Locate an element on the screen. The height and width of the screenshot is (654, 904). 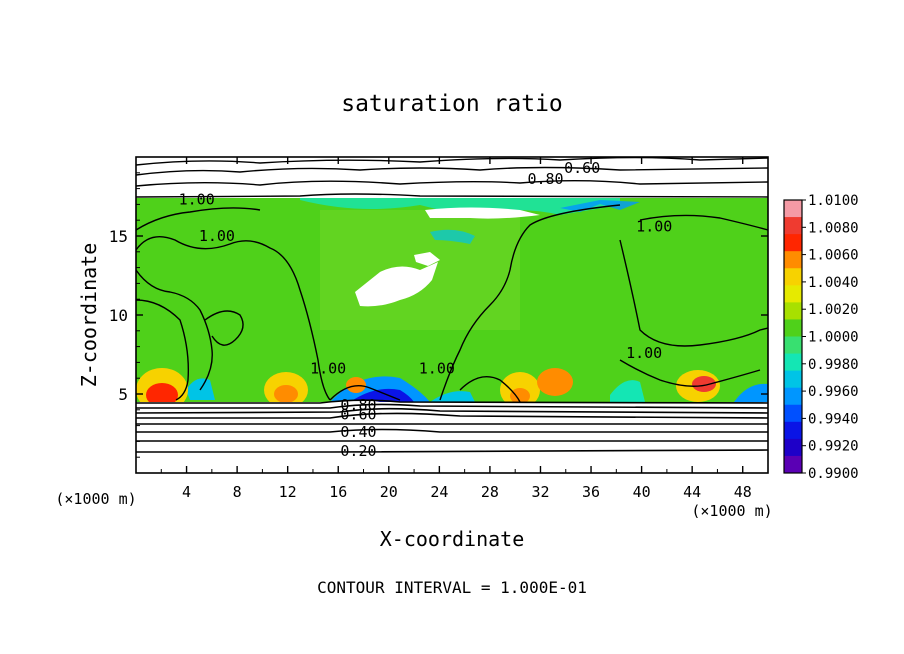
x-tick-label: 20 is located at coordinates (389, 492).